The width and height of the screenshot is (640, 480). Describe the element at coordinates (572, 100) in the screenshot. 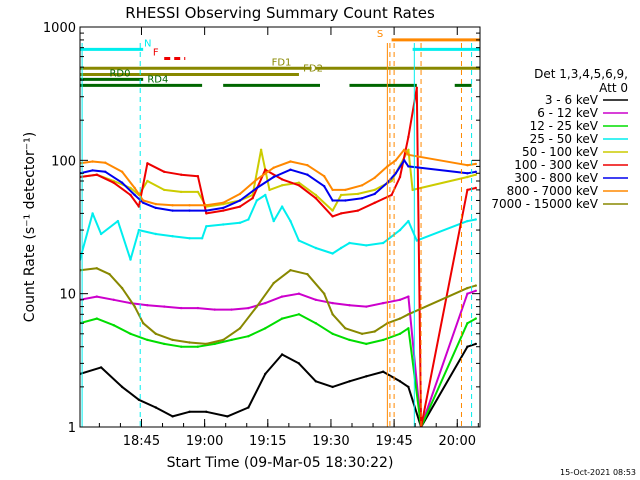

I see `legend-label: 3 - 6 keV` at that location.